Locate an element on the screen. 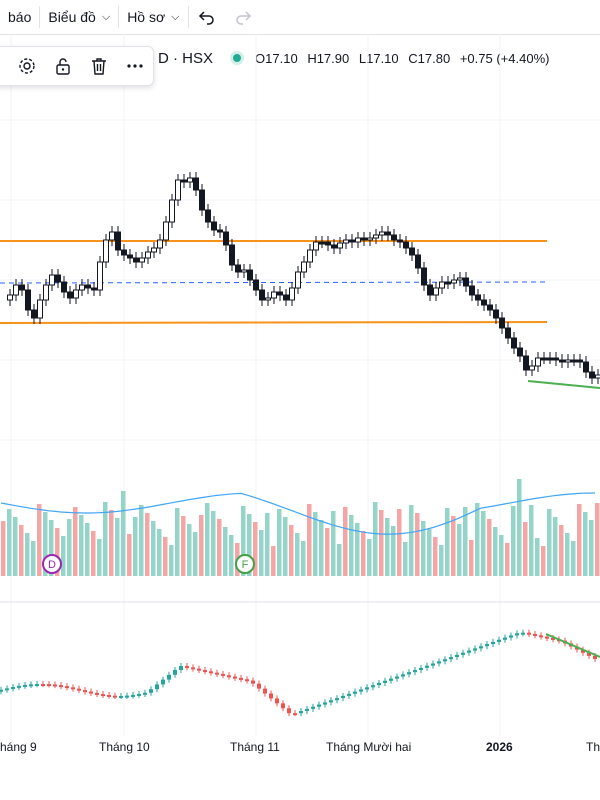 This screenshot has height=800, width=600. profile-menu: Hồ sơ ⌵ is located at coordinates (153, 17).